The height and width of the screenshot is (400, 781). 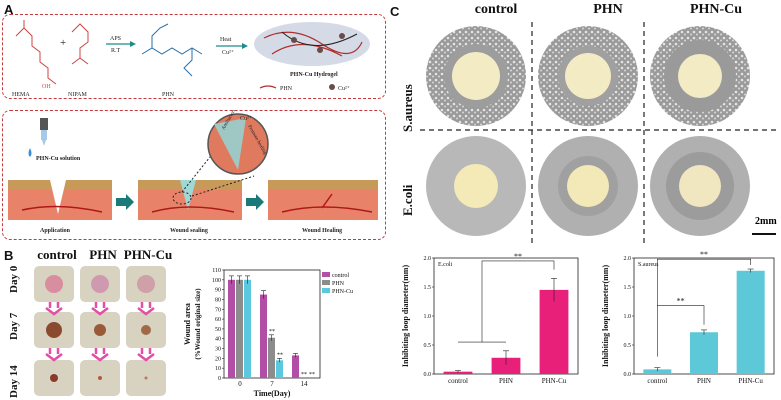 I want to click on chart-title: E.coli, so click(x=445, y=265).